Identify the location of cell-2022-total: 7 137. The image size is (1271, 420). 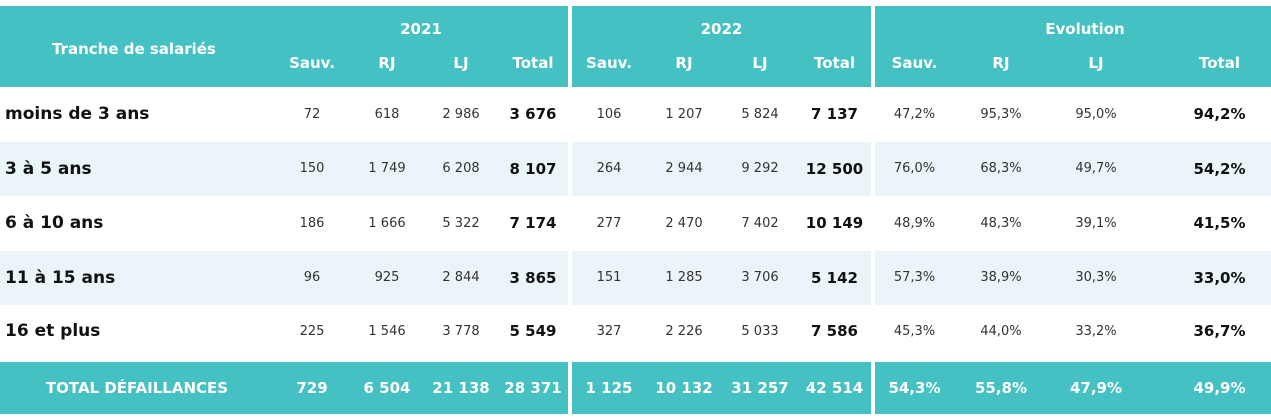
(834, 114).